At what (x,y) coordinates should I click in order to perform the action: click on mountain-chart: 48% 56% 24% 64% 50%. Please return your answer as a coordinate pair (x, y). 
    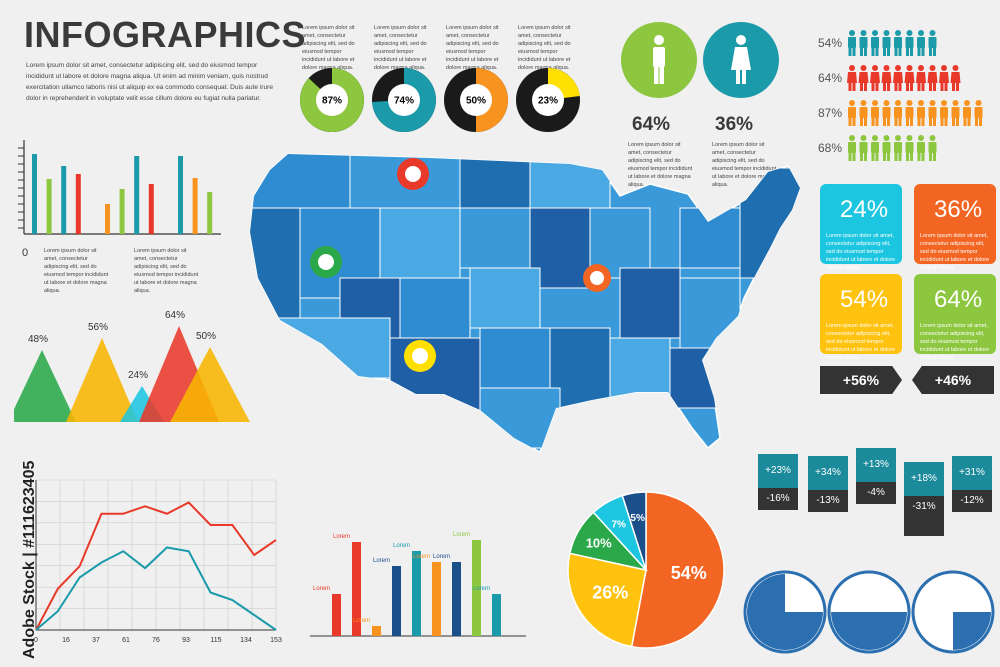
    Looking at the image, I should click on (132, 366).